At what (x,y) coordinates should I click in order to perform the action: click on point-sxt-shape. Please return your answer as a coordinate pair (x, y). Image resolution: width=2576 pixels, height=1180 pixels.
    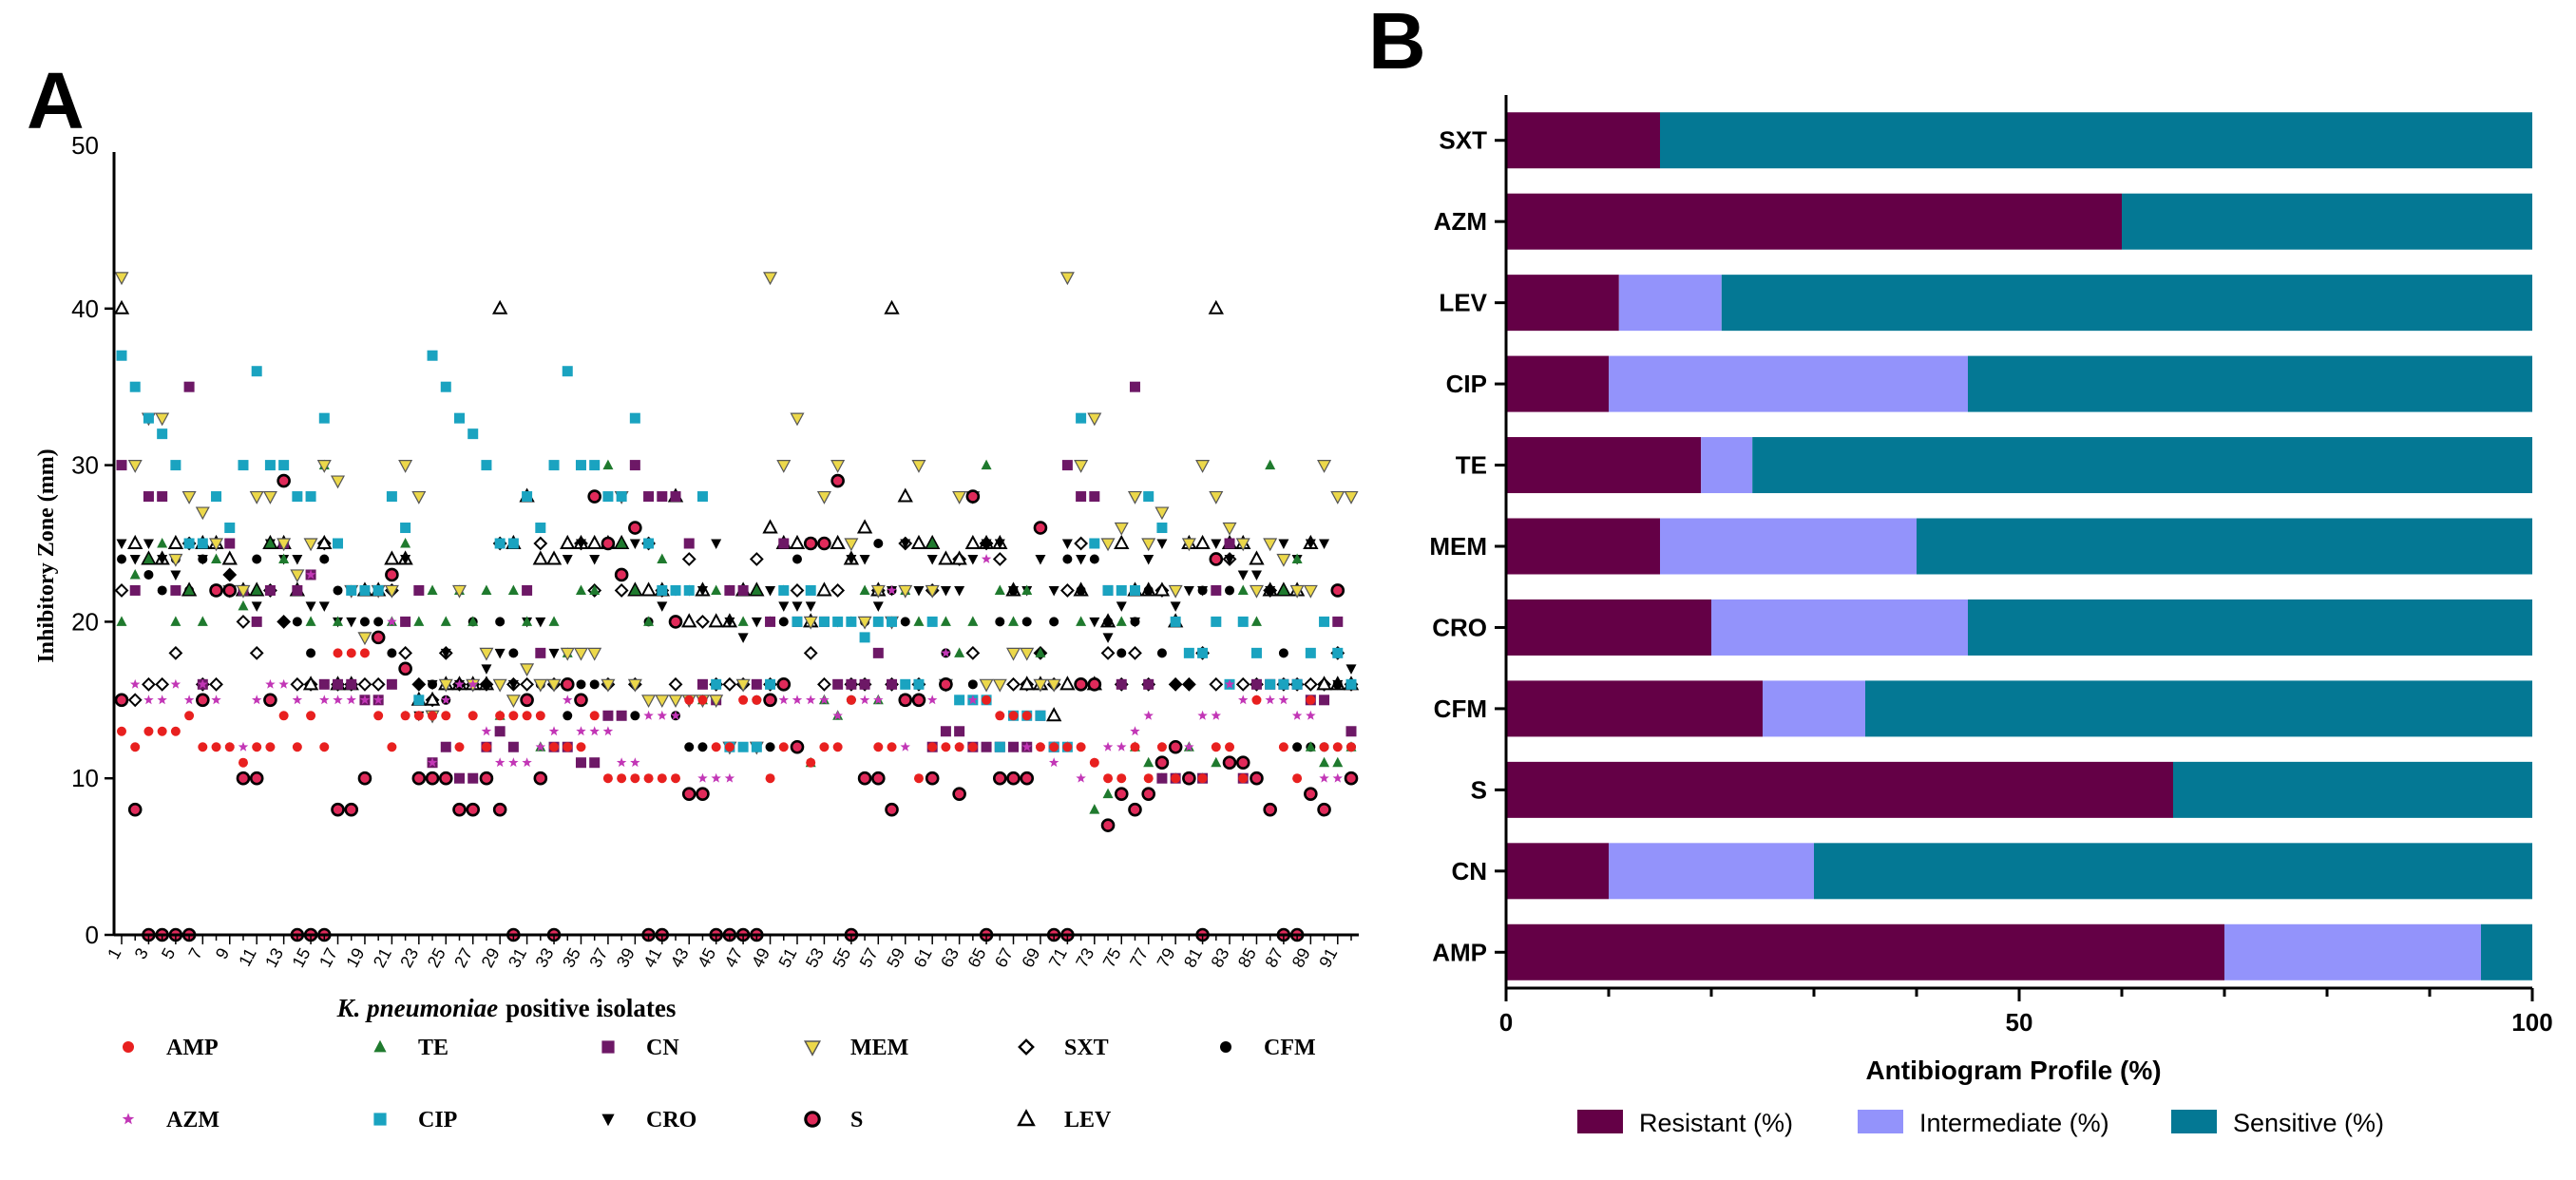
    Looking at the image, I should click on (527, 684).